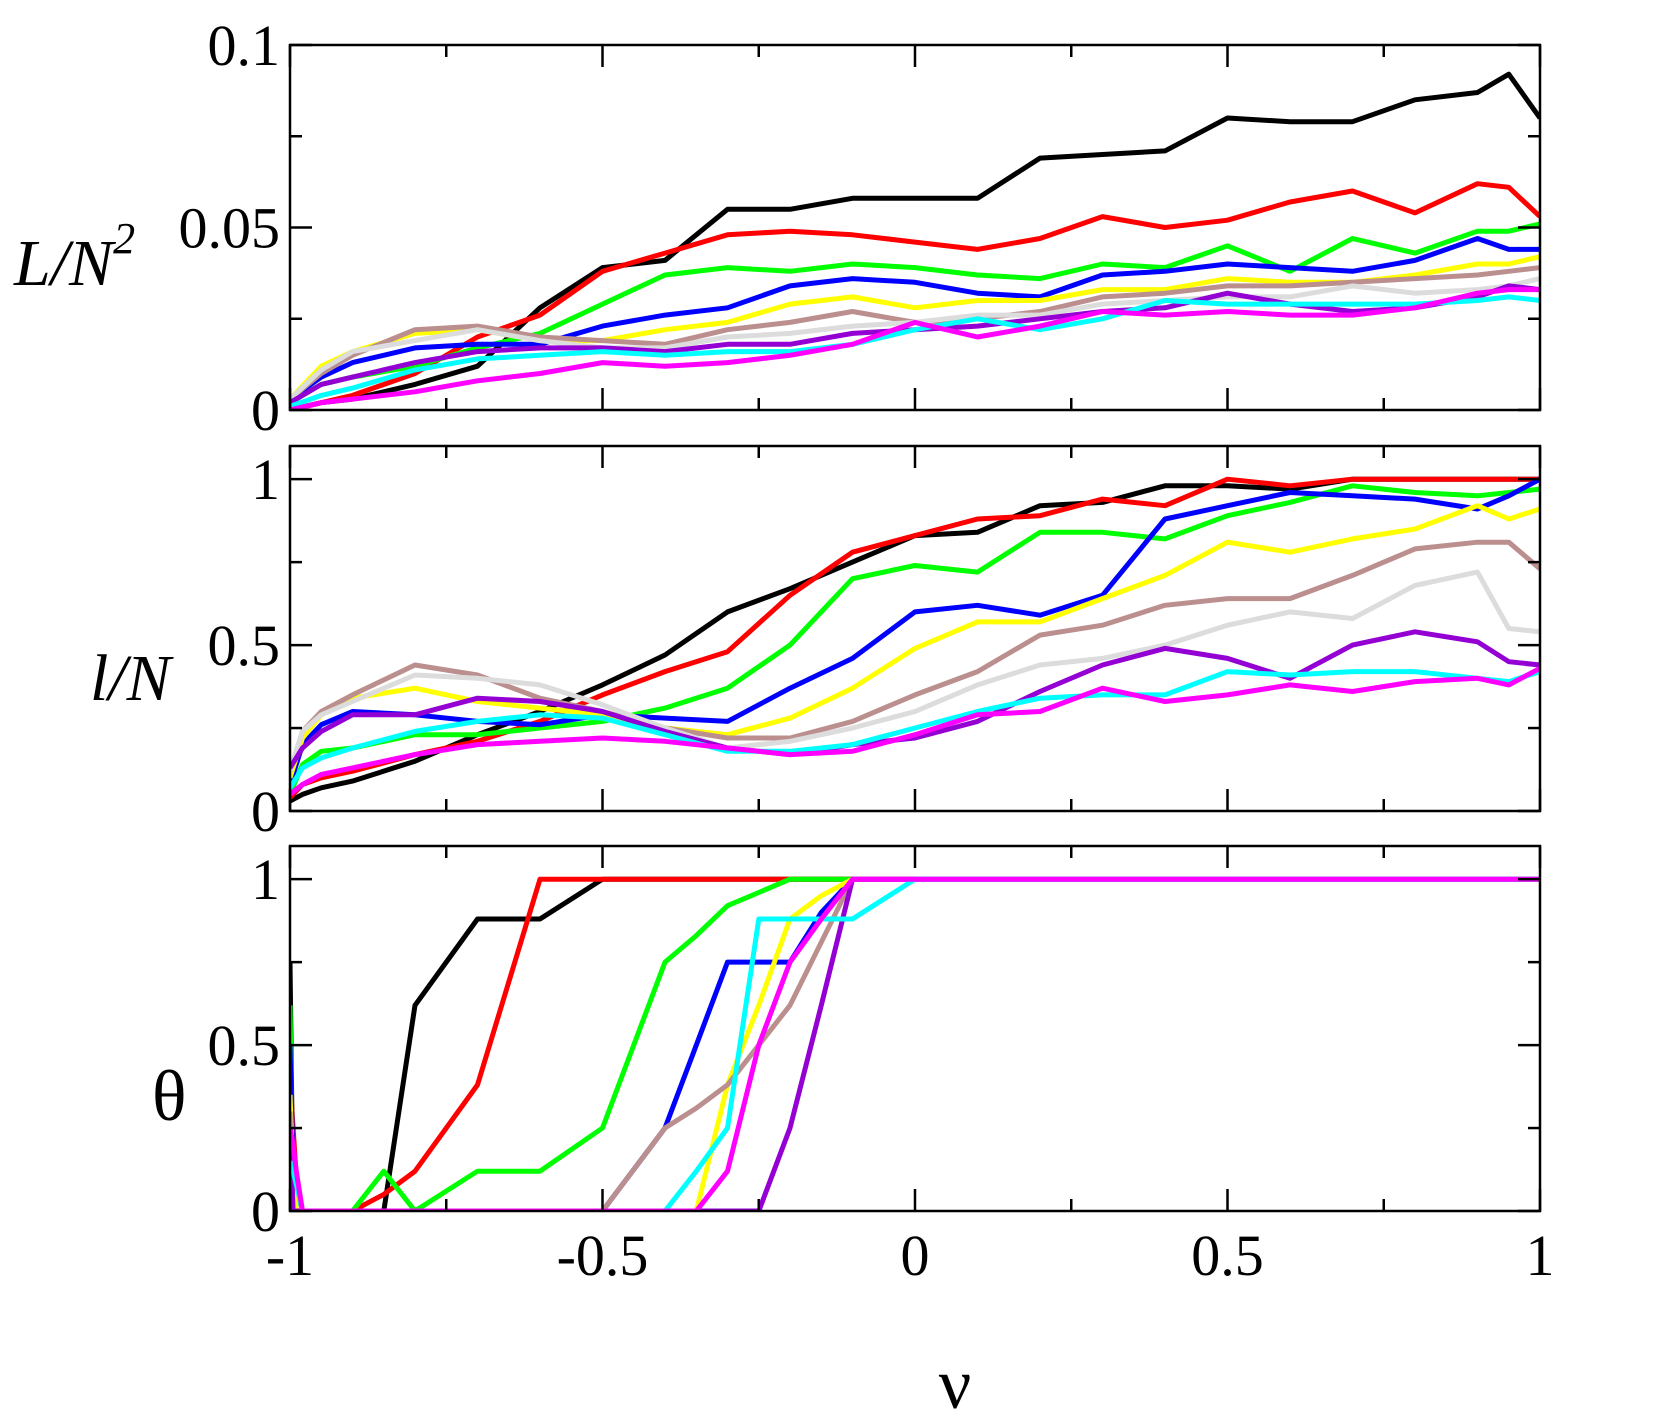 The height and width of the screenshot is (1422, 1660). I want to click on x-tick-label: 0.5, so click(1227, 1255).